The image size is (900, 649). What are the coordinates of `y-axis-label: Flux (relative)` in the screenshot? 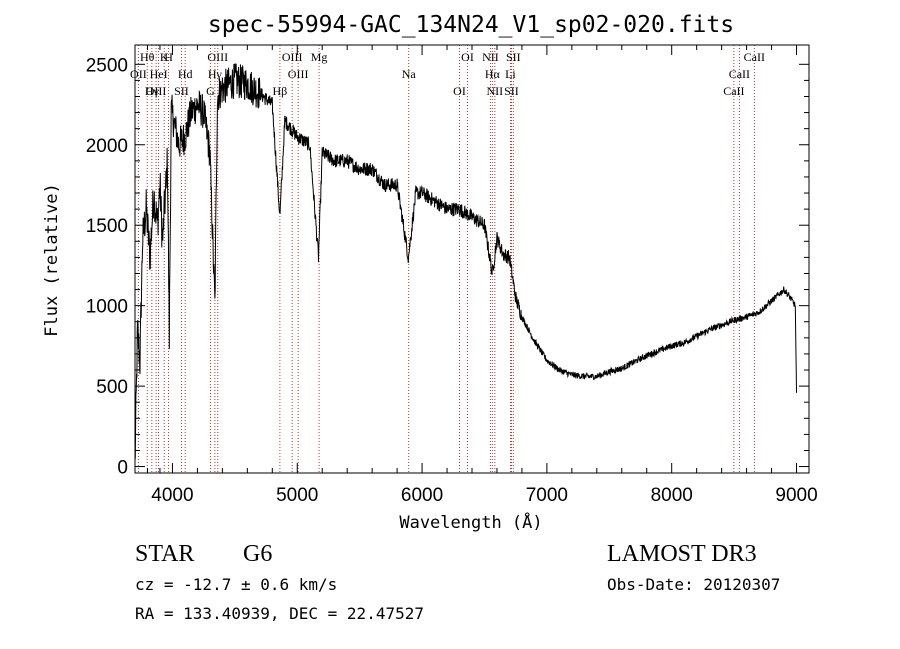 It's located at (52, 260).